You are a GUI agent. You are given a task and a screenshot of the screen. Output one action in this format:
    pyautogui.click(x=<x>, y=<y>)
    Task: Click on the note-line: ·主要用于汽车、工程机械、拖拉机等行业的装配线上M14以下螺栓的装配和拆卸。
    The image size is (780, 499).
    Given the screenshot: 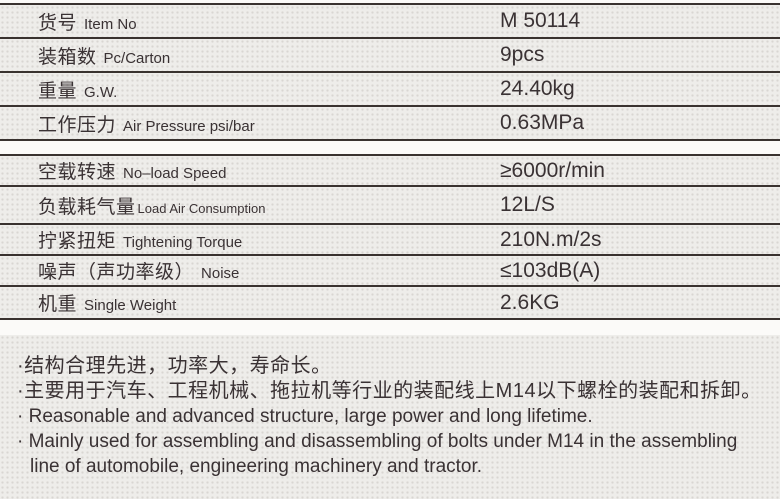 What is the action you would take?
    pyautogui.click(x=389, y=391)
    